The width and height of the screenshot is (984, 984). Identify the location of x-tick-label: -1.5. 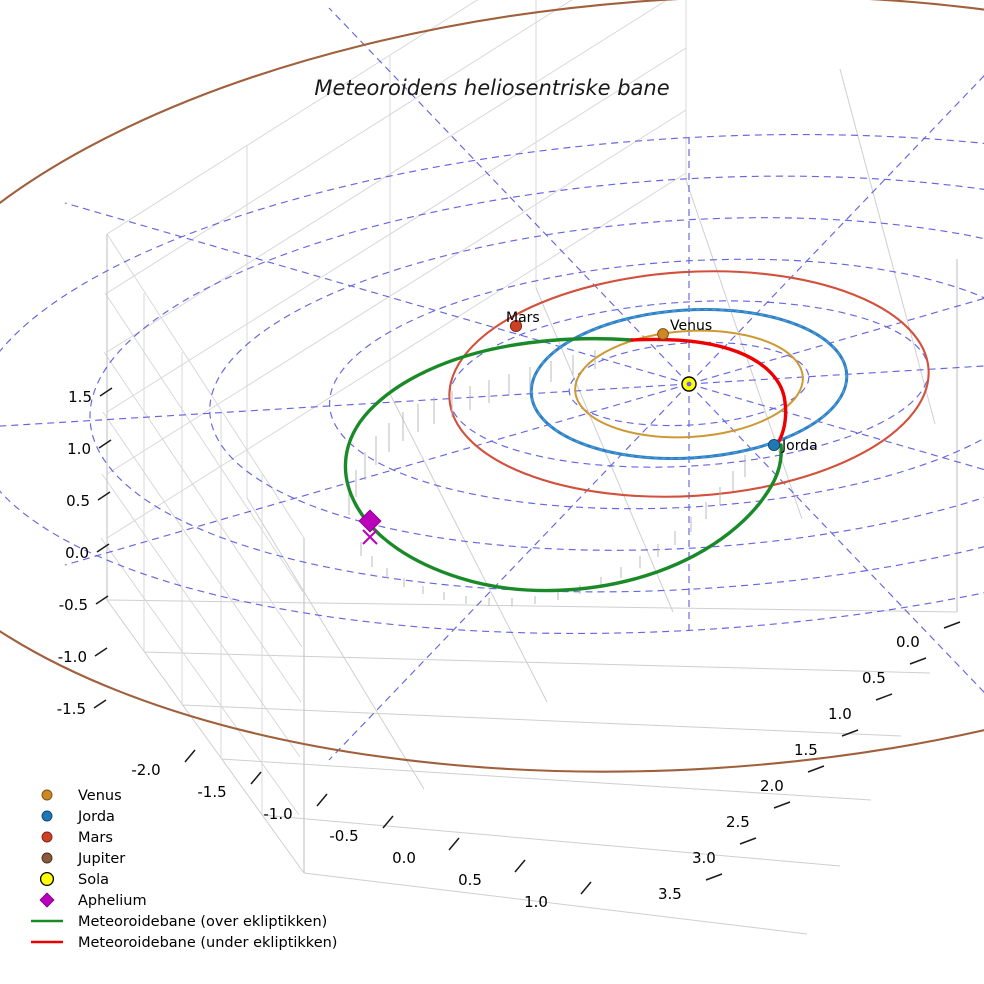
(211, 792).